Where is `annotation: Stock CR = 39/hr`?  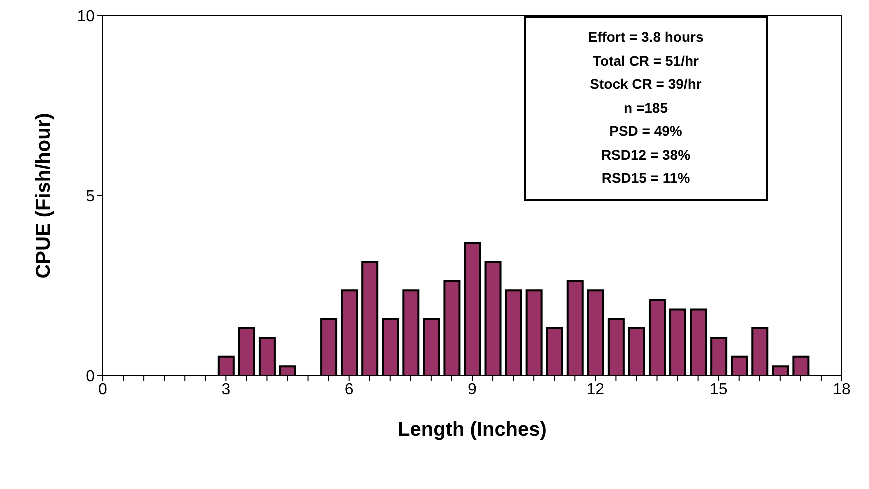
annotation: Stock CR = 39/hr is located at coordinates (646, 84).